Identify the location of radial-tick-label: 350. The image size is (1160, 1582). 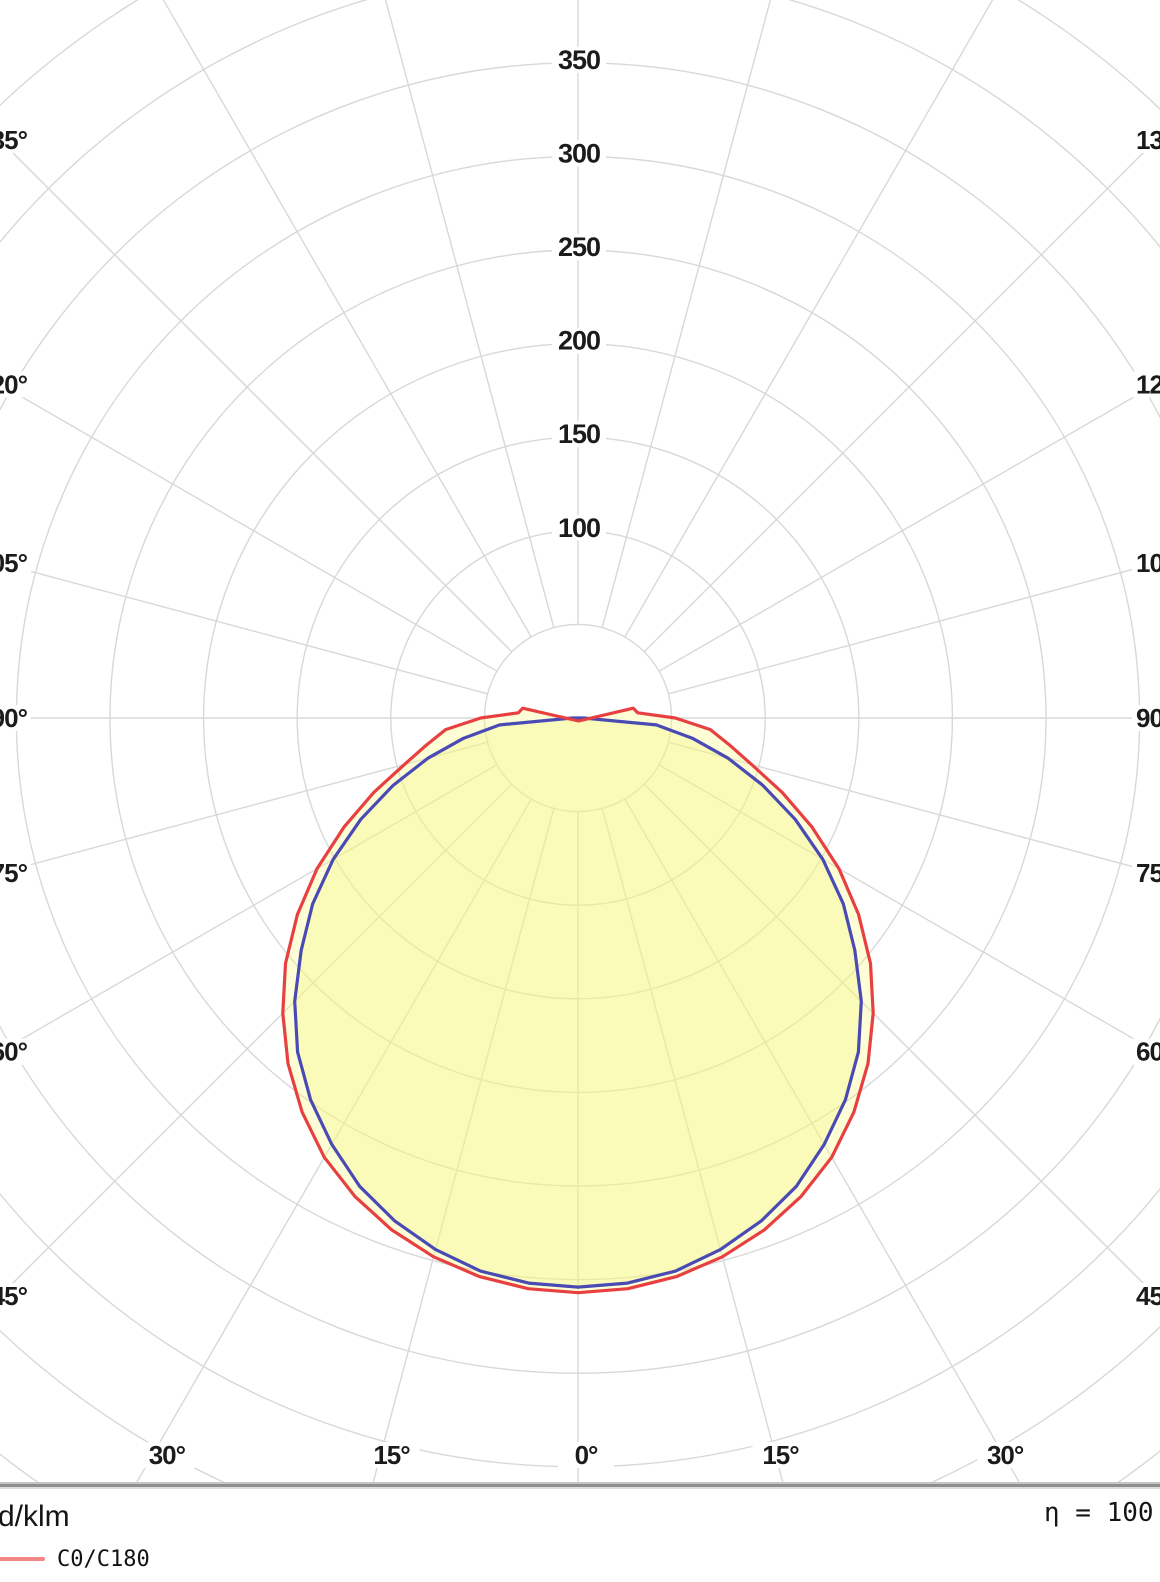
(579, 60).